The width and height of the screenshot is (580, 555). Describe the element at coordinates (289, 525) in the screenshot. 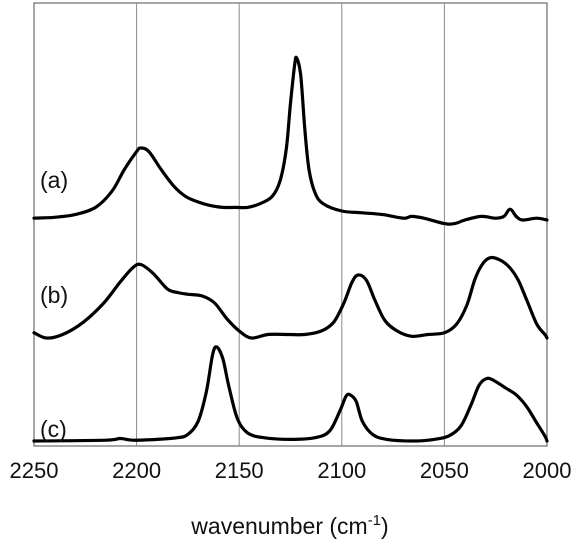

I see `x-axis-label: wavenumber (cm-1)` at that location.